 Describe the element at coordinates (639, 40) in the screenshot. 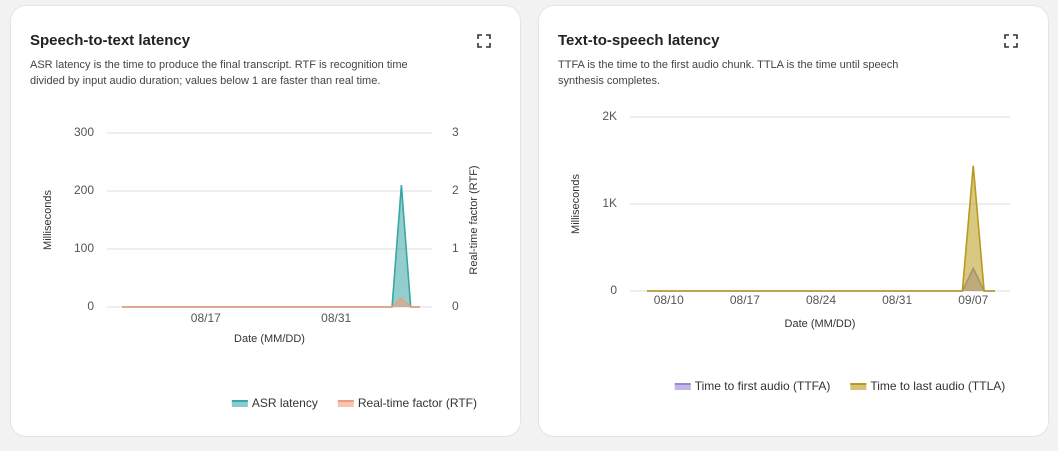

I see `card-title: Text-to-speech latency` at that location.